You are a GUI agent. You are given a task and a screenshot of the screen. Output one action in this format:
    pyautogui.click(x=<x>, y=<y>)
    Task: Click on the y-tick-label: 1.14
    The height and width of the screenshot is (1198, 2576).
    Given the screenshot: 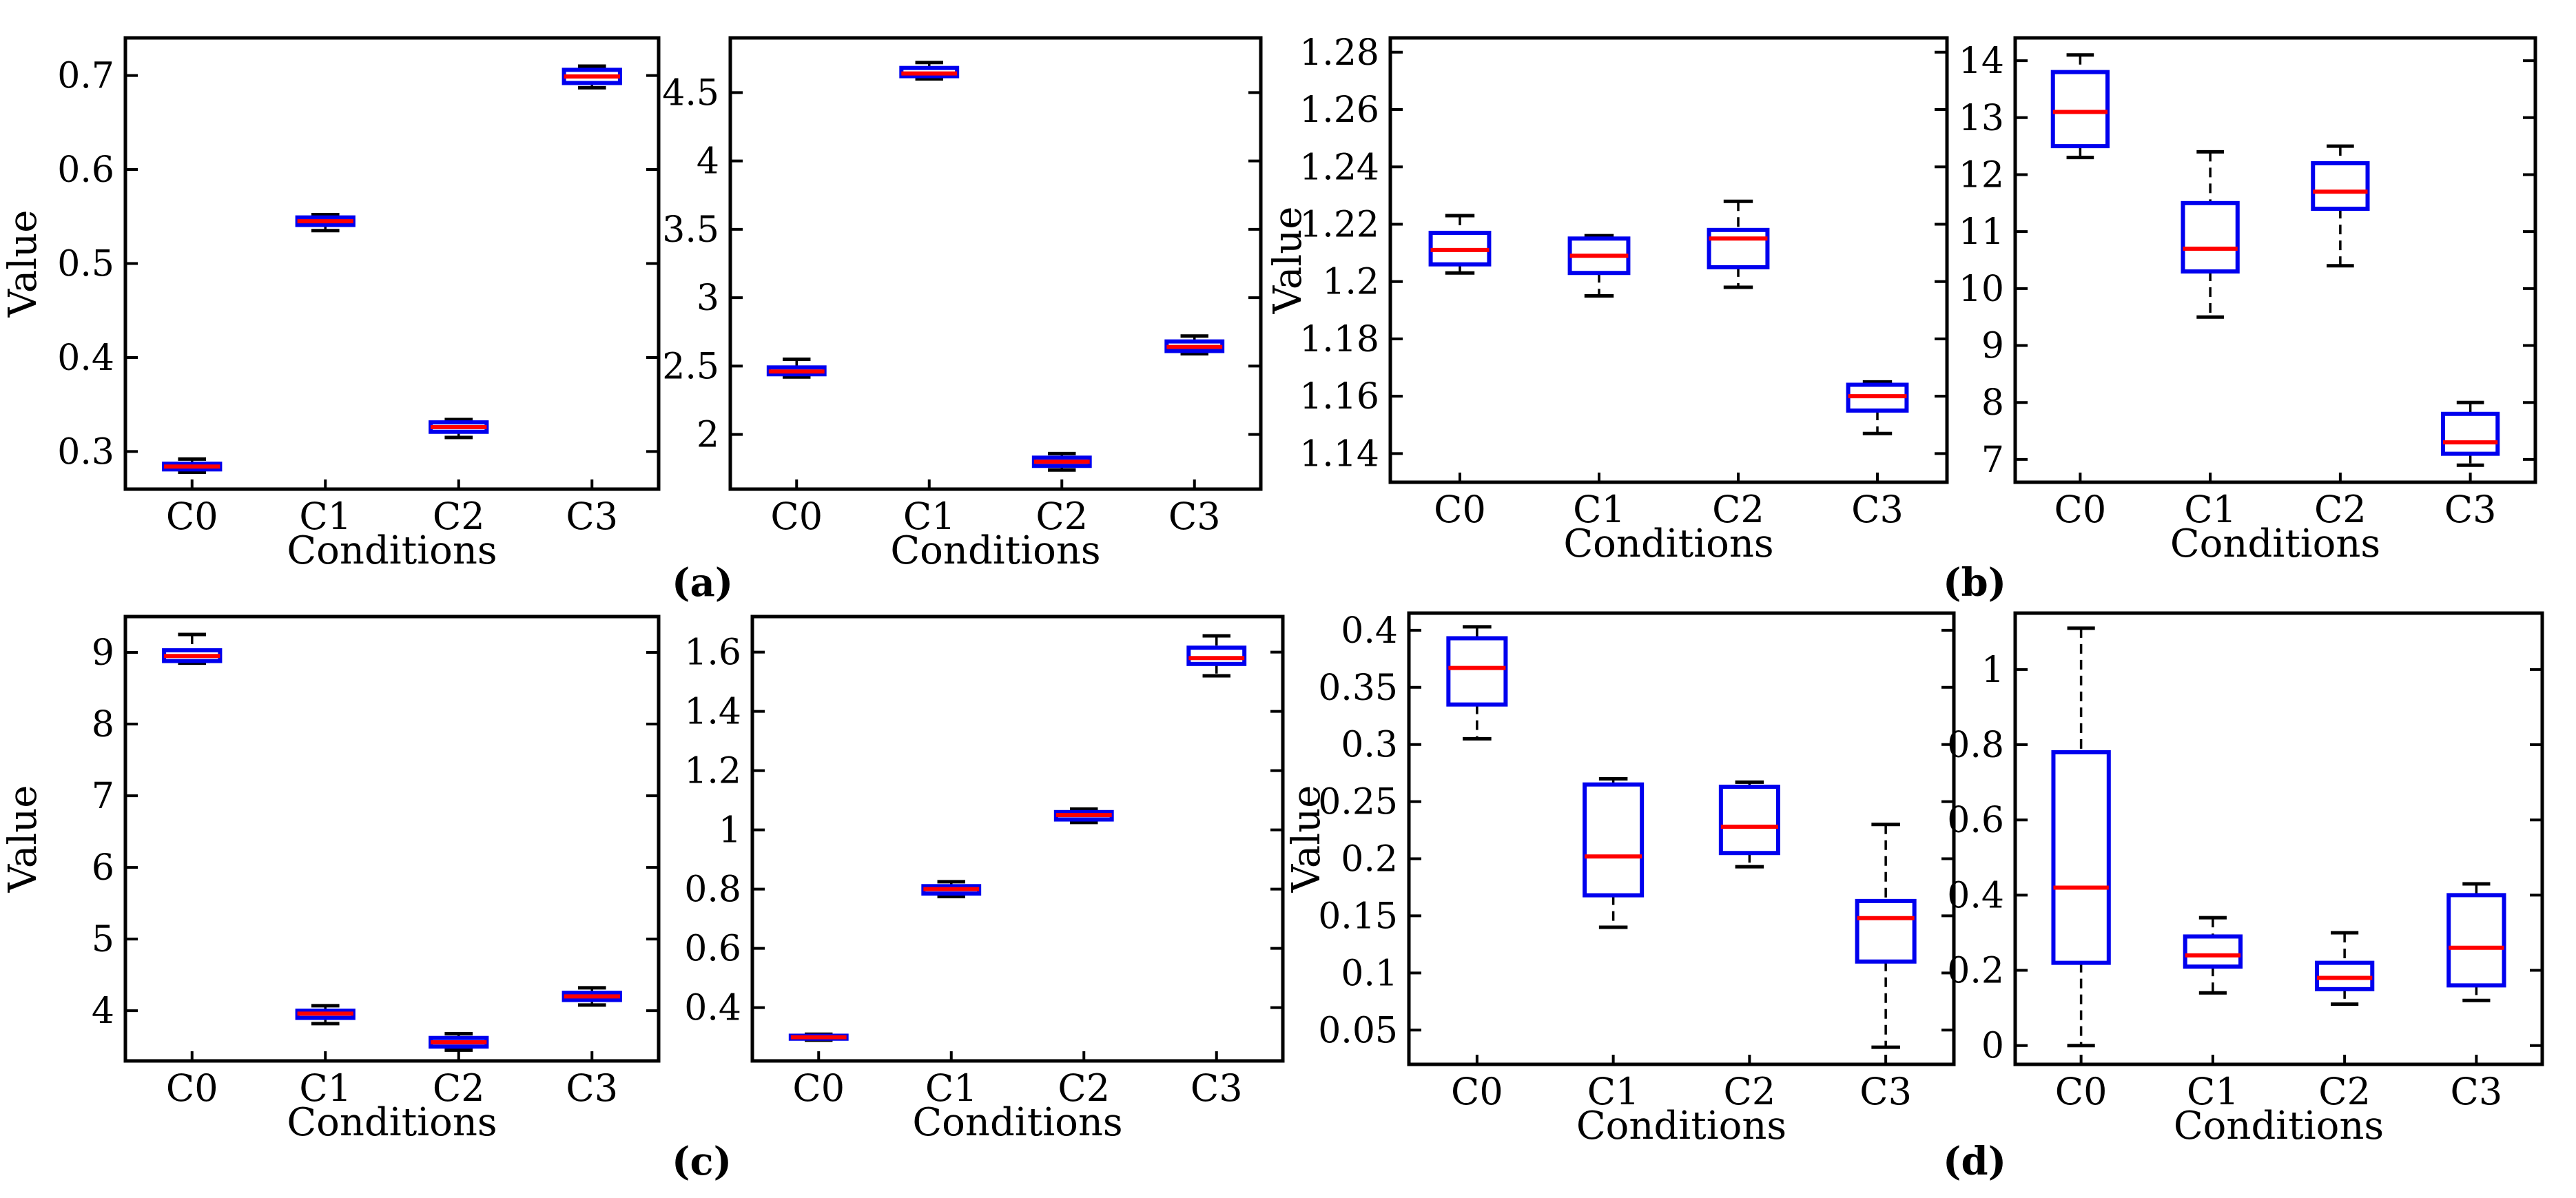 What is the action you would take?
    pyautogui.click(x=1339, y=454)
    